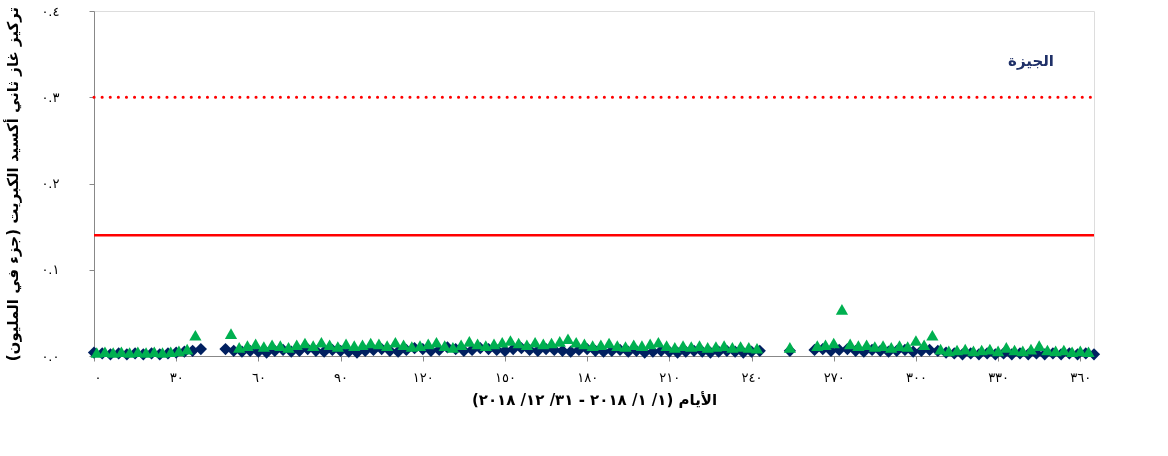  I want to click on x-tick-label: ١٨٠, so click(588, 377).